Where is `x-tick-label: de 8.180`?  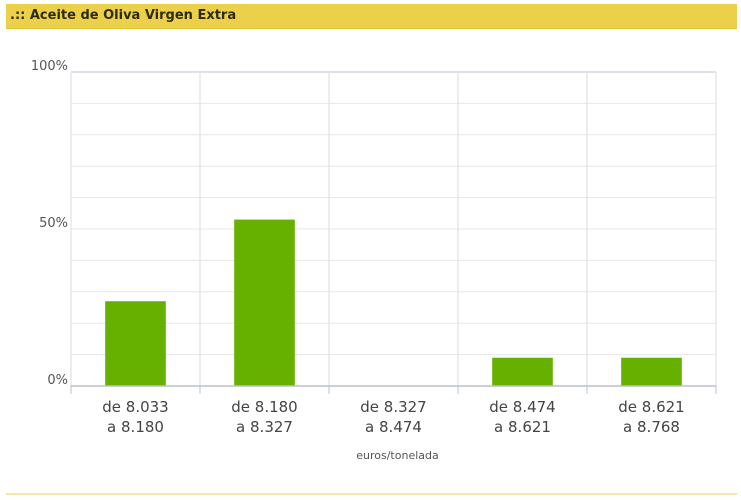 x-tick-label: de 8.180 is located at coordinates (264, 407).